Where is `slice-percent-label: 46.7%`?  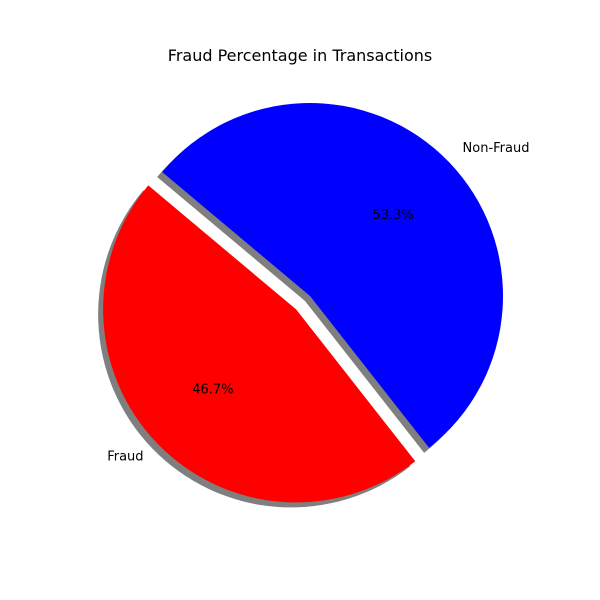 slice-percent-label: 46.7% is located at coordinates (212, 389).